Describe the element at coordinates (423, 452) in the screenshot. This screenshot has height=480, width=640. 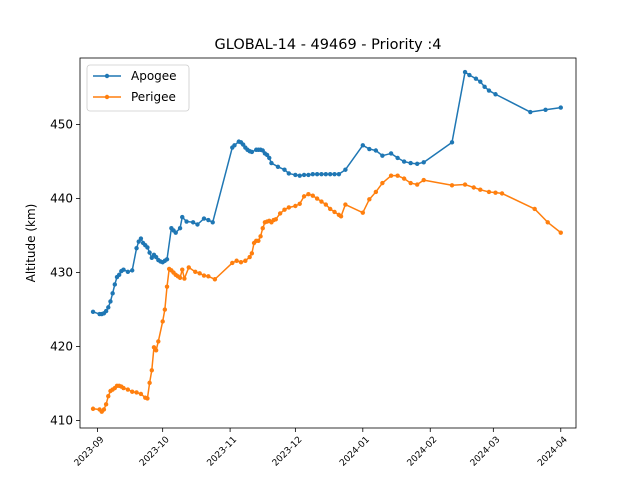
I see `x-tick-label: 2024-02` at that location.